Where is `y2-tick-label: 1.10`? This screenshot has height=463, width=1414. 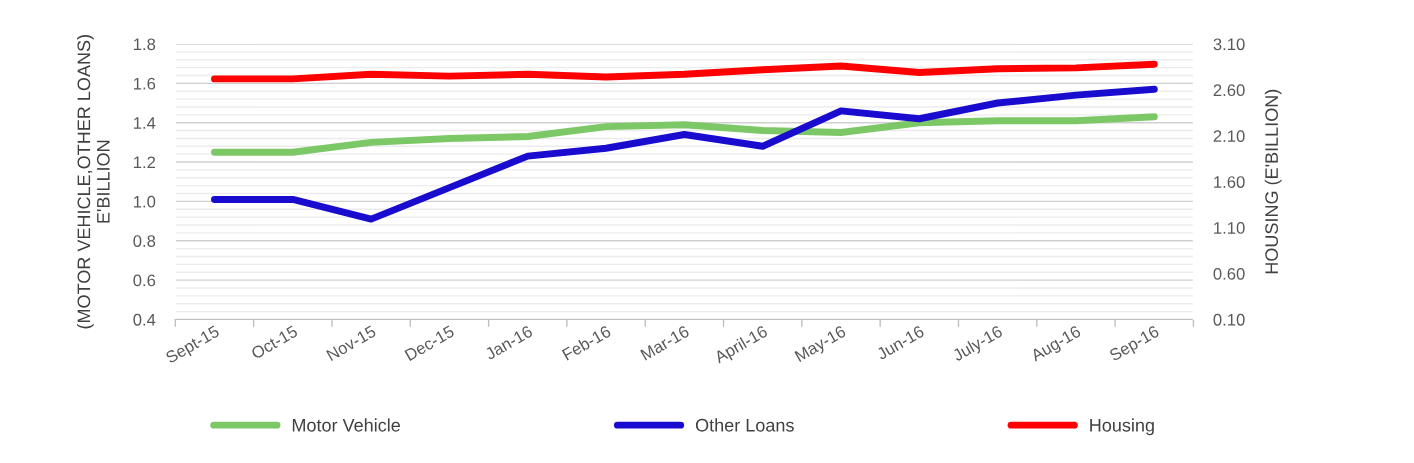
y2-tick-label: 1.10 is located at coordinates (1229, 228).